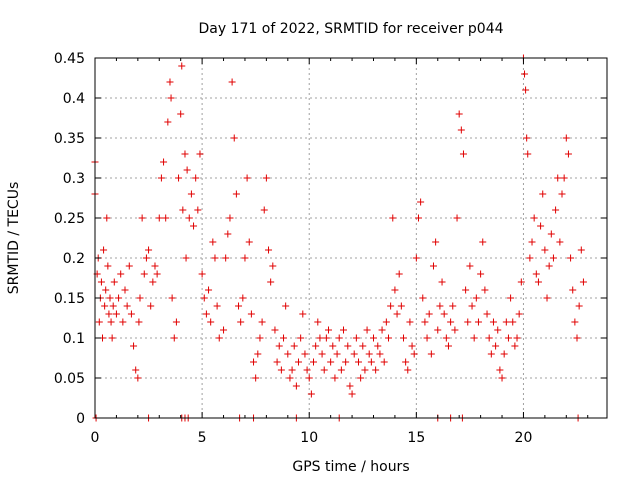 Image resolution: width=640 pixels, height=480 pixels. I want to click on y-tick-labels: 0 0.05 0.1 0.15 0.2 0.25 0.3 0.35 0.4 0.45, so click(69, 239).